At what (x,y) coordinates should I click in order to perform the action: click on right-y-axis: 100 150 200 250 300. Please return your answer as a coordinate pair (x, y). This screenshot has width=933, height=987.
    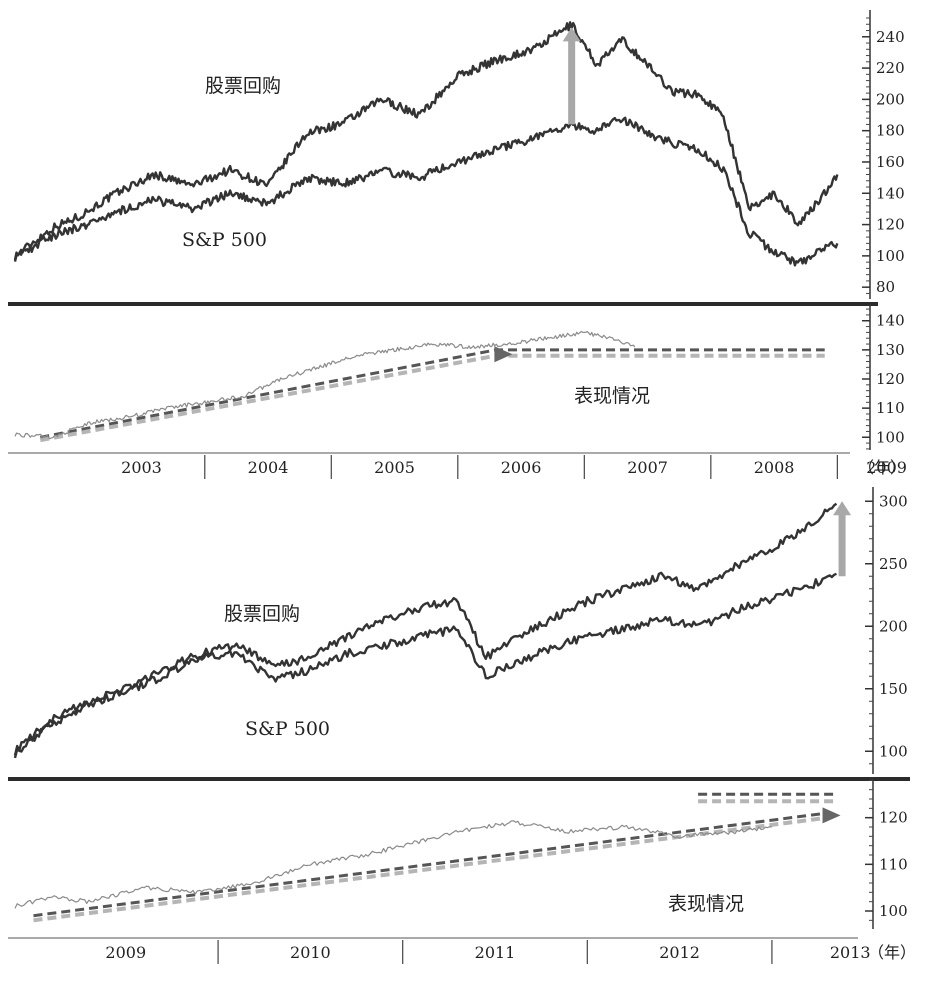
    Looking at the image, I should click on (886, 630).